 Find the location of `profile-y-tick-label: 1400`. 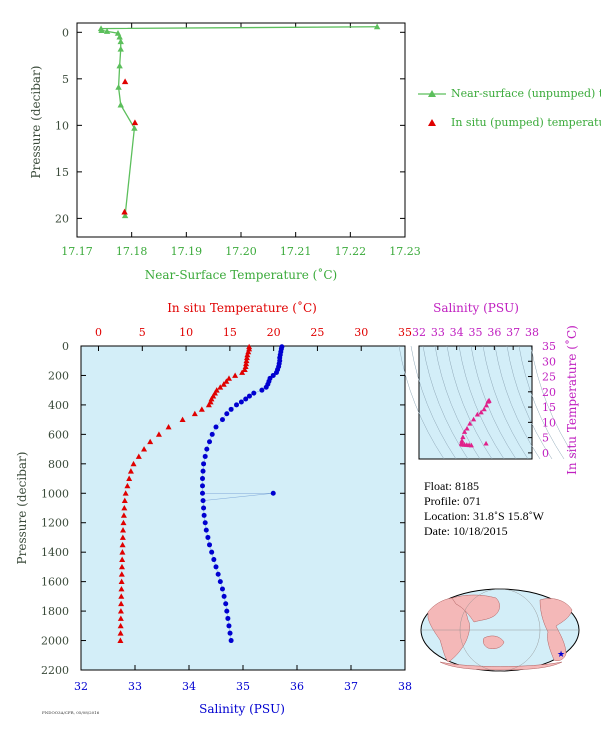

profile-y-tick-label: 1400 is located at coordinates (55, 552).